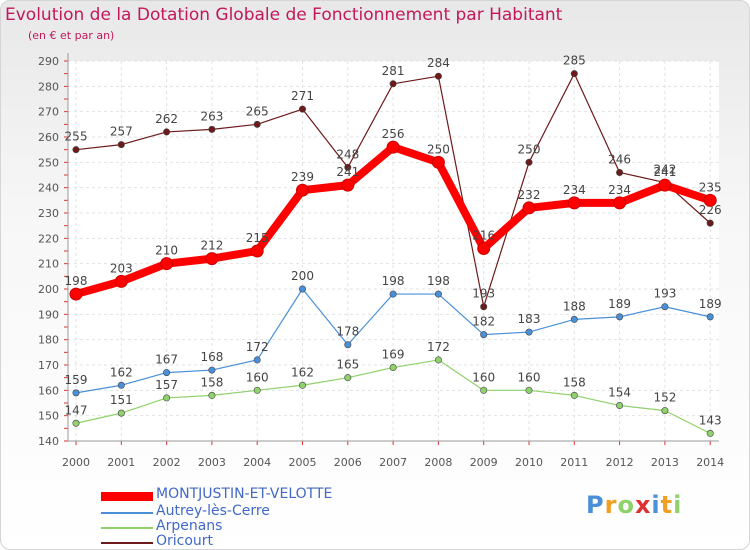 Image resolution: width=750 pixels, height=550 pixels. What do you see at coordinates (667, 505) in the screenshot?
I see `brand-letter: t` at bounding box center [667, 505].